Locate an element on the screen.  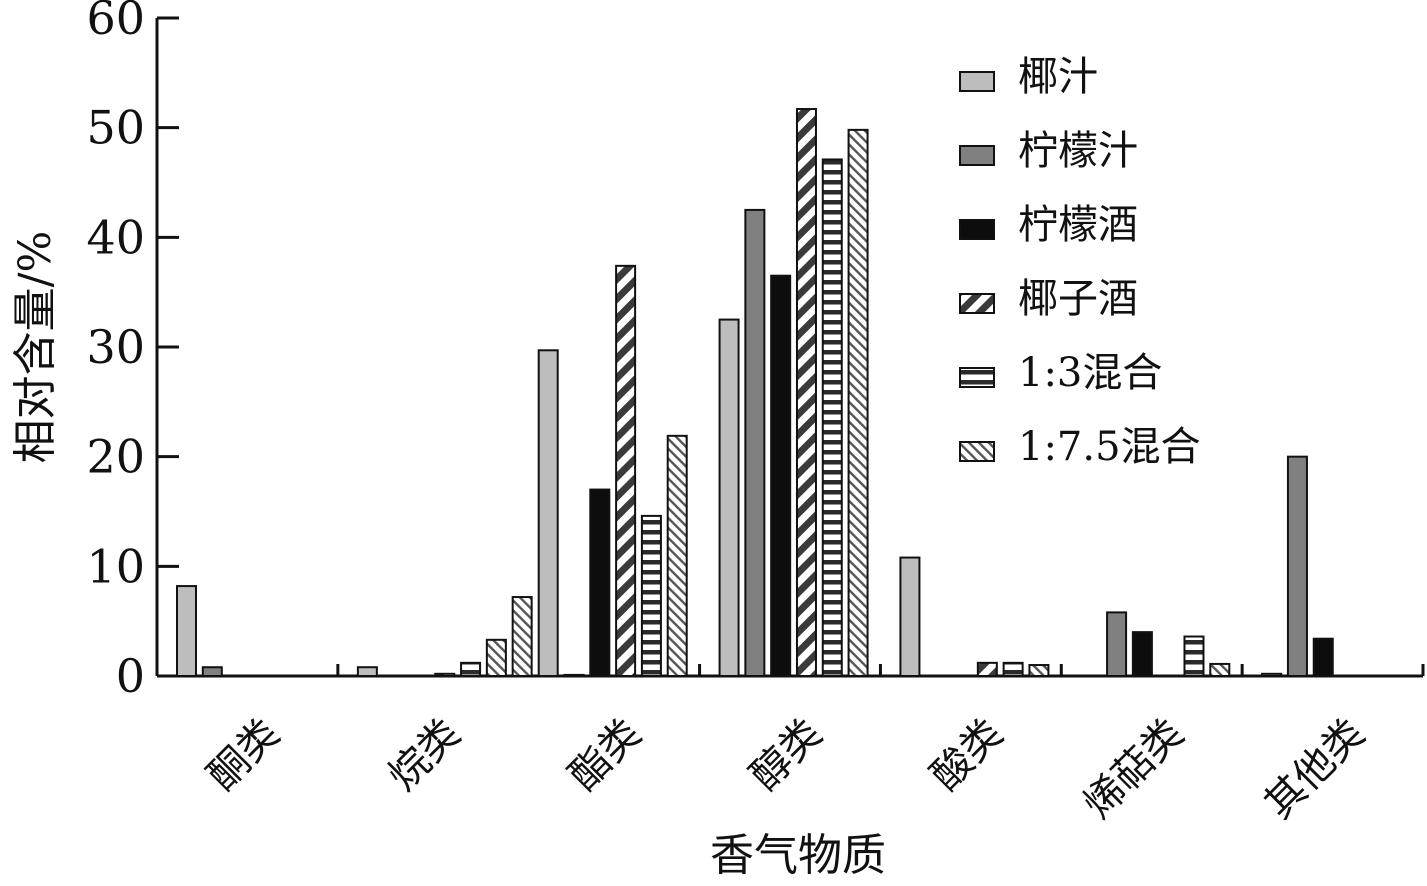
y-tick-label: 0 is located at coordinates (130, 676).